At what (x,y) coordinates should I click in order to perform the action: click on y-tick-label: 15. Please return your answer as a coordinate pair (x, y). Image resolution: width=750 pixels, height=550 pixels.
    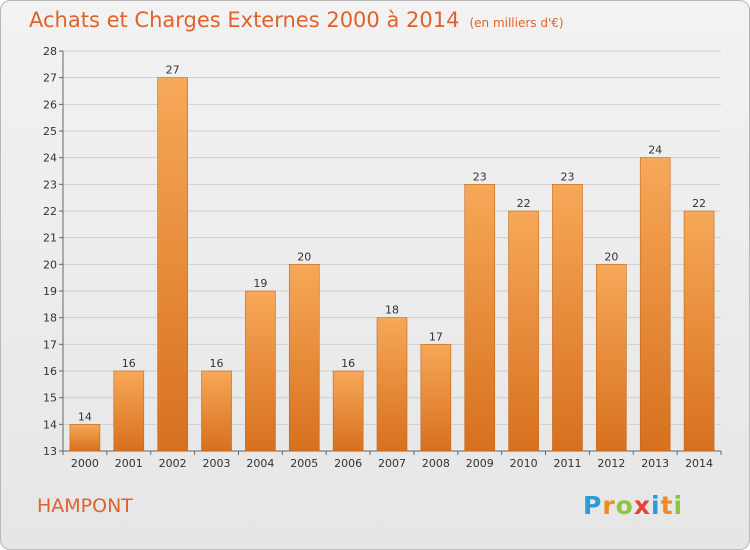
    Looking at the image, I should click on (50, 398).